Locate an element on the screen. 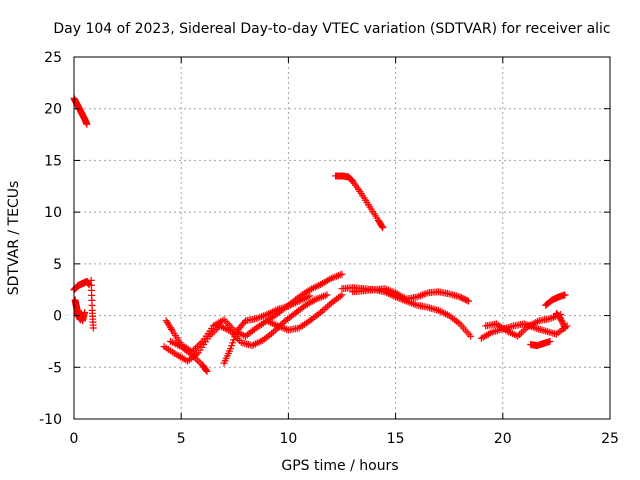 The width and height of the screenshot is (640, 480). x-tick-label: 15 is located at coordinates (396, 439).